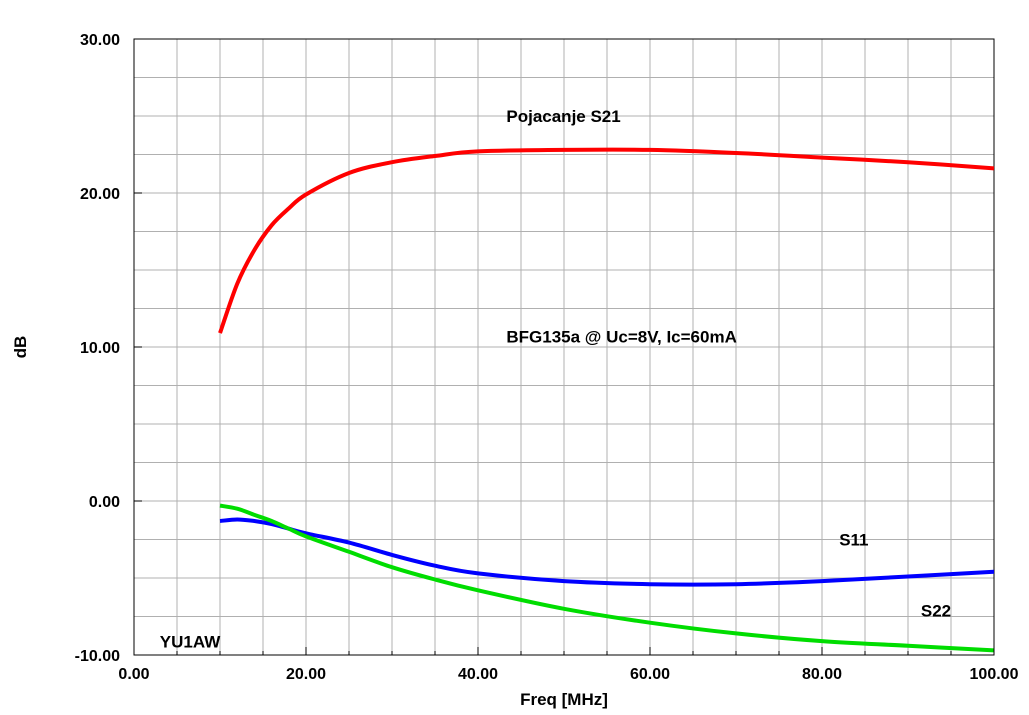  I want to click on x-tick-label: 40.00, so click(478, 674).